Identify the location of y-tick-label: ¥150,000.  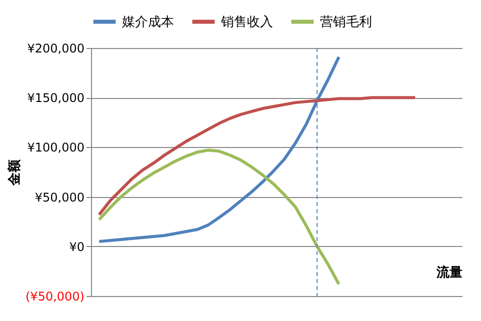
(55, 98).